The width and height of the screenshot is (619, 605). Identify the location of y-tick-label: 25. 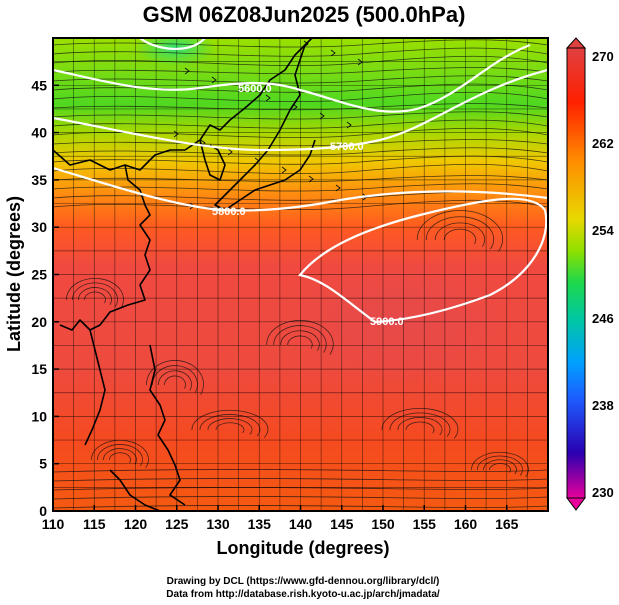
(39, 275).